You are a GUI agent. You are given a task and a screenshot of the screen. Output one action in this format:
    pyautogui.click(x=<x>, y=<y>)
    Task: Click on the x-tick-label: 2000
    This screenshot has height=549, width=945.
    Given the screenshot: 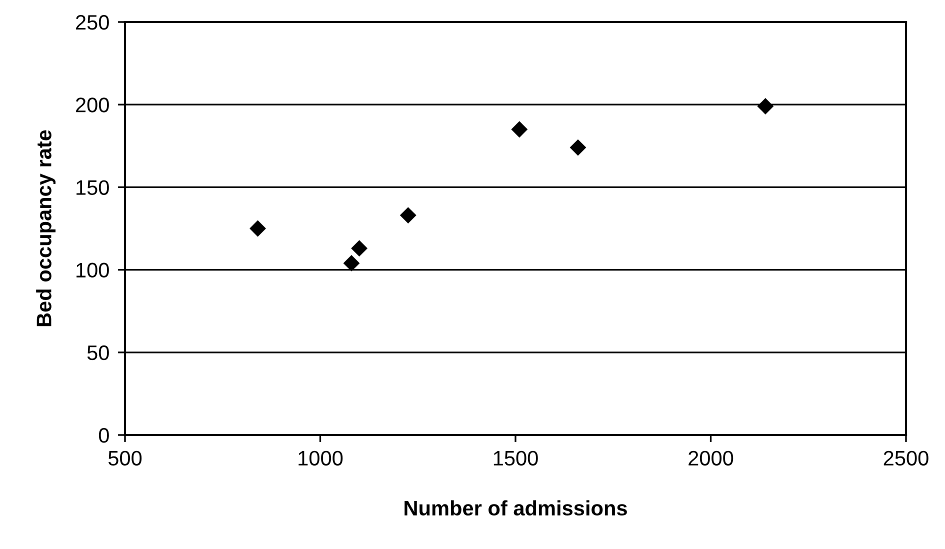 What is the action you would take?
    pyautogui.click(x=711, y=458)
    